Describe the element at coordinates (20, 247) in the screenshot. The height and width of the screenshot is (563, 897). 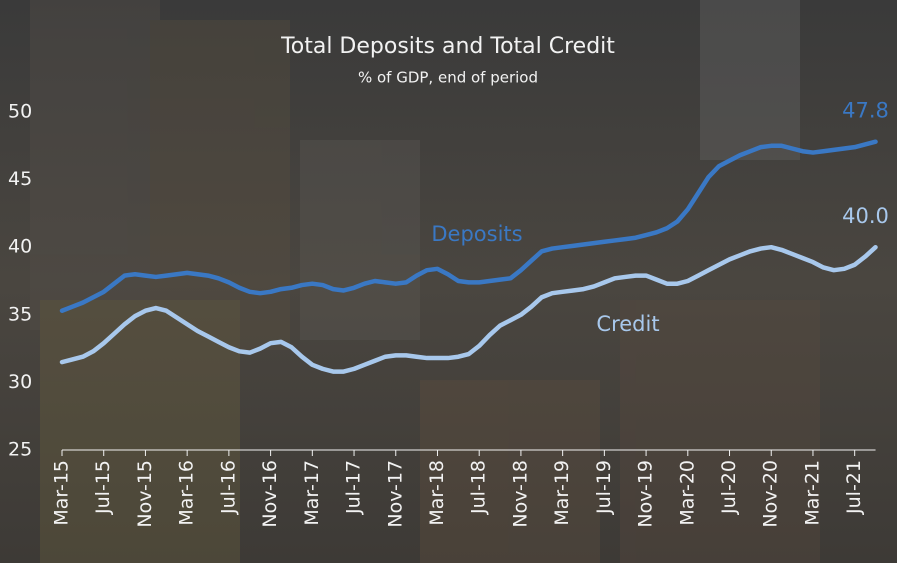
I see `y-tick-label: 40` at that location.